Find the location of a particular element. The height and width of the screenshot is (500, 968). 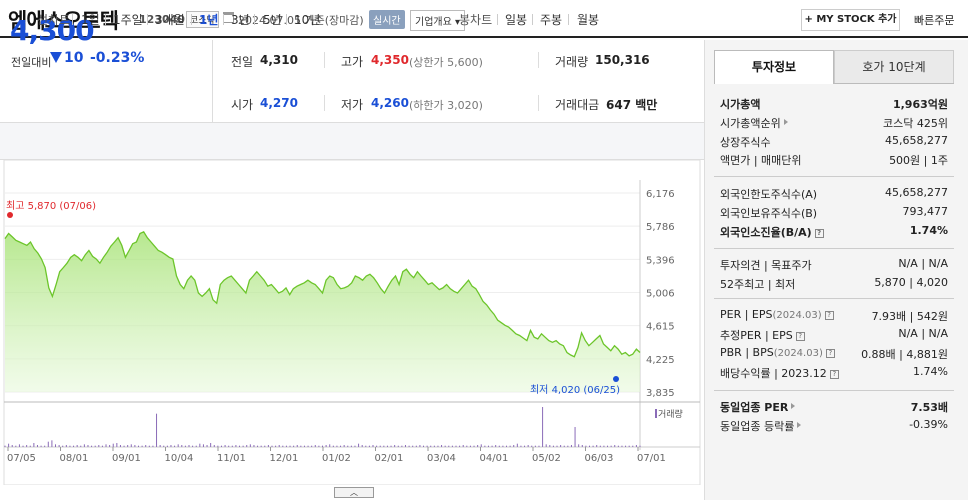

tab-period-5y: 5년 is located at coordinates (272, 20).